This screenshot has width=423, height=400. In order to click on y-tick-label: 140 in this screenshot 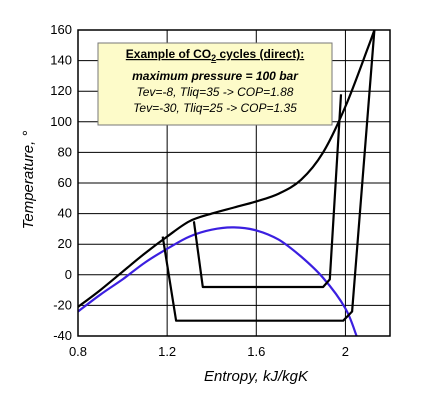, I will do `click(61, 60)`.